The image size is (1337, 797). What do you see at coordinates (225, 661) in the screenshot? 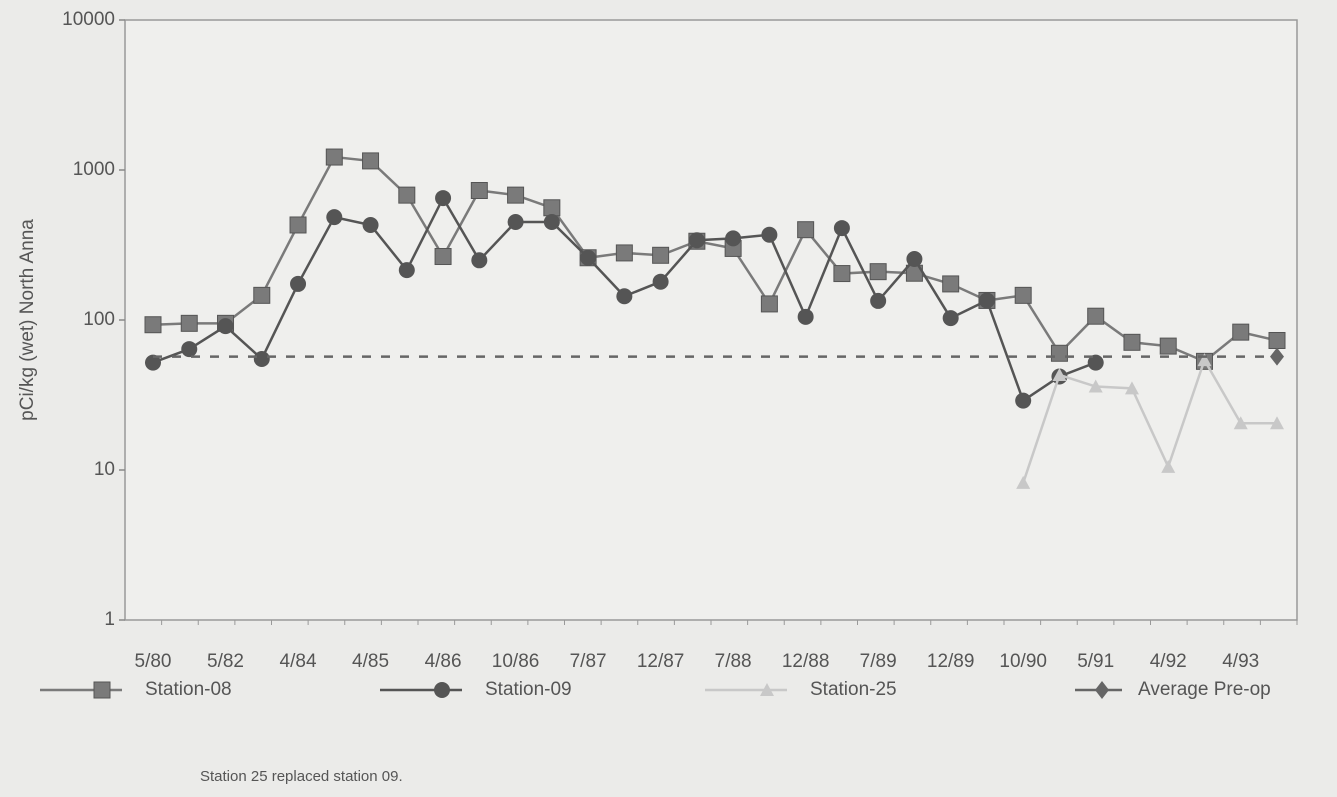
I see `x-tick-label: 5/82` at bounding box center [225, 661].